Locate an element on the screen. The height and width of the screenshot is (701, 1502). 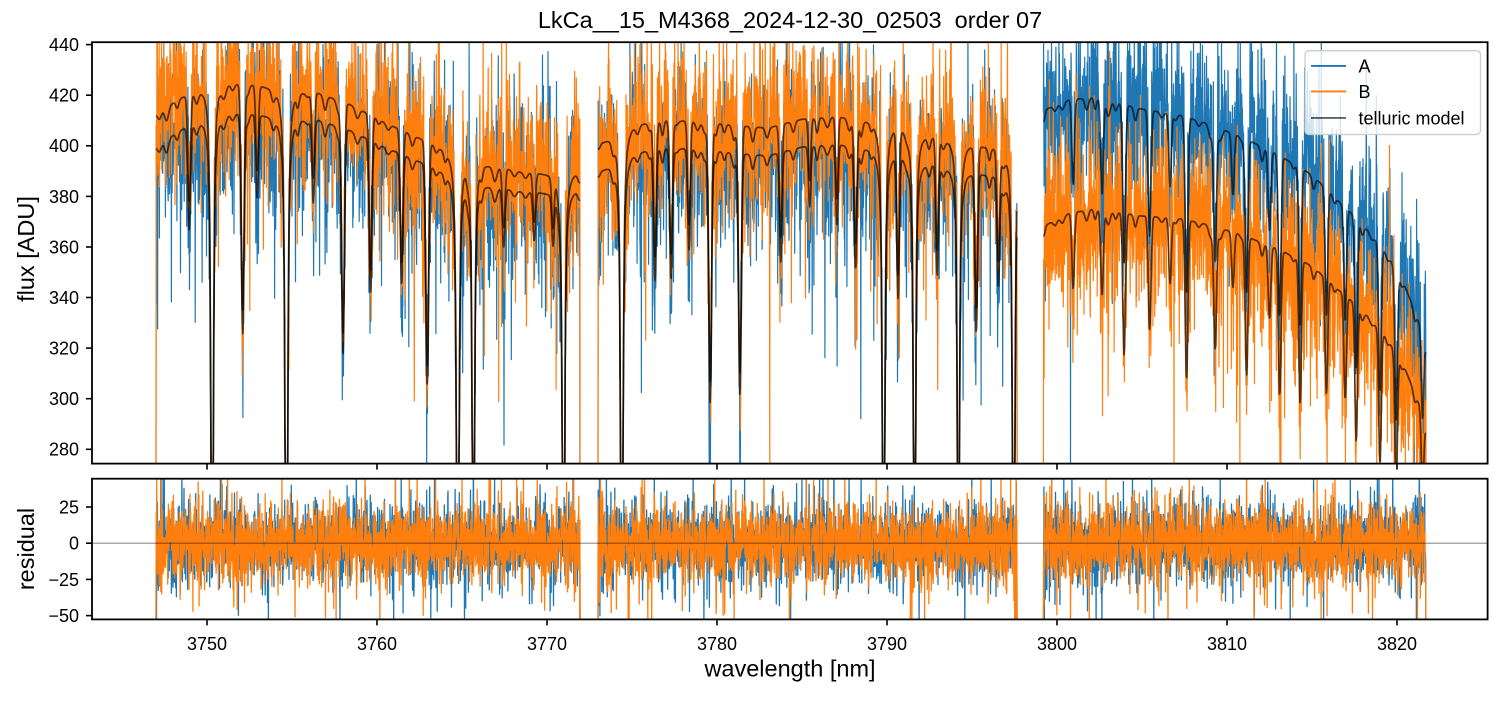
svg-text: −50 is located at coordinates (63, 616).